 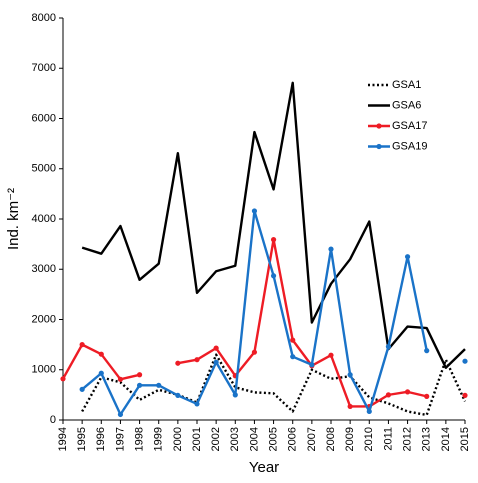 What do you see at coordinates (44, 319) in the screenshot?
I see `y-tick-label: 2000` at bounding box center [44, 319].